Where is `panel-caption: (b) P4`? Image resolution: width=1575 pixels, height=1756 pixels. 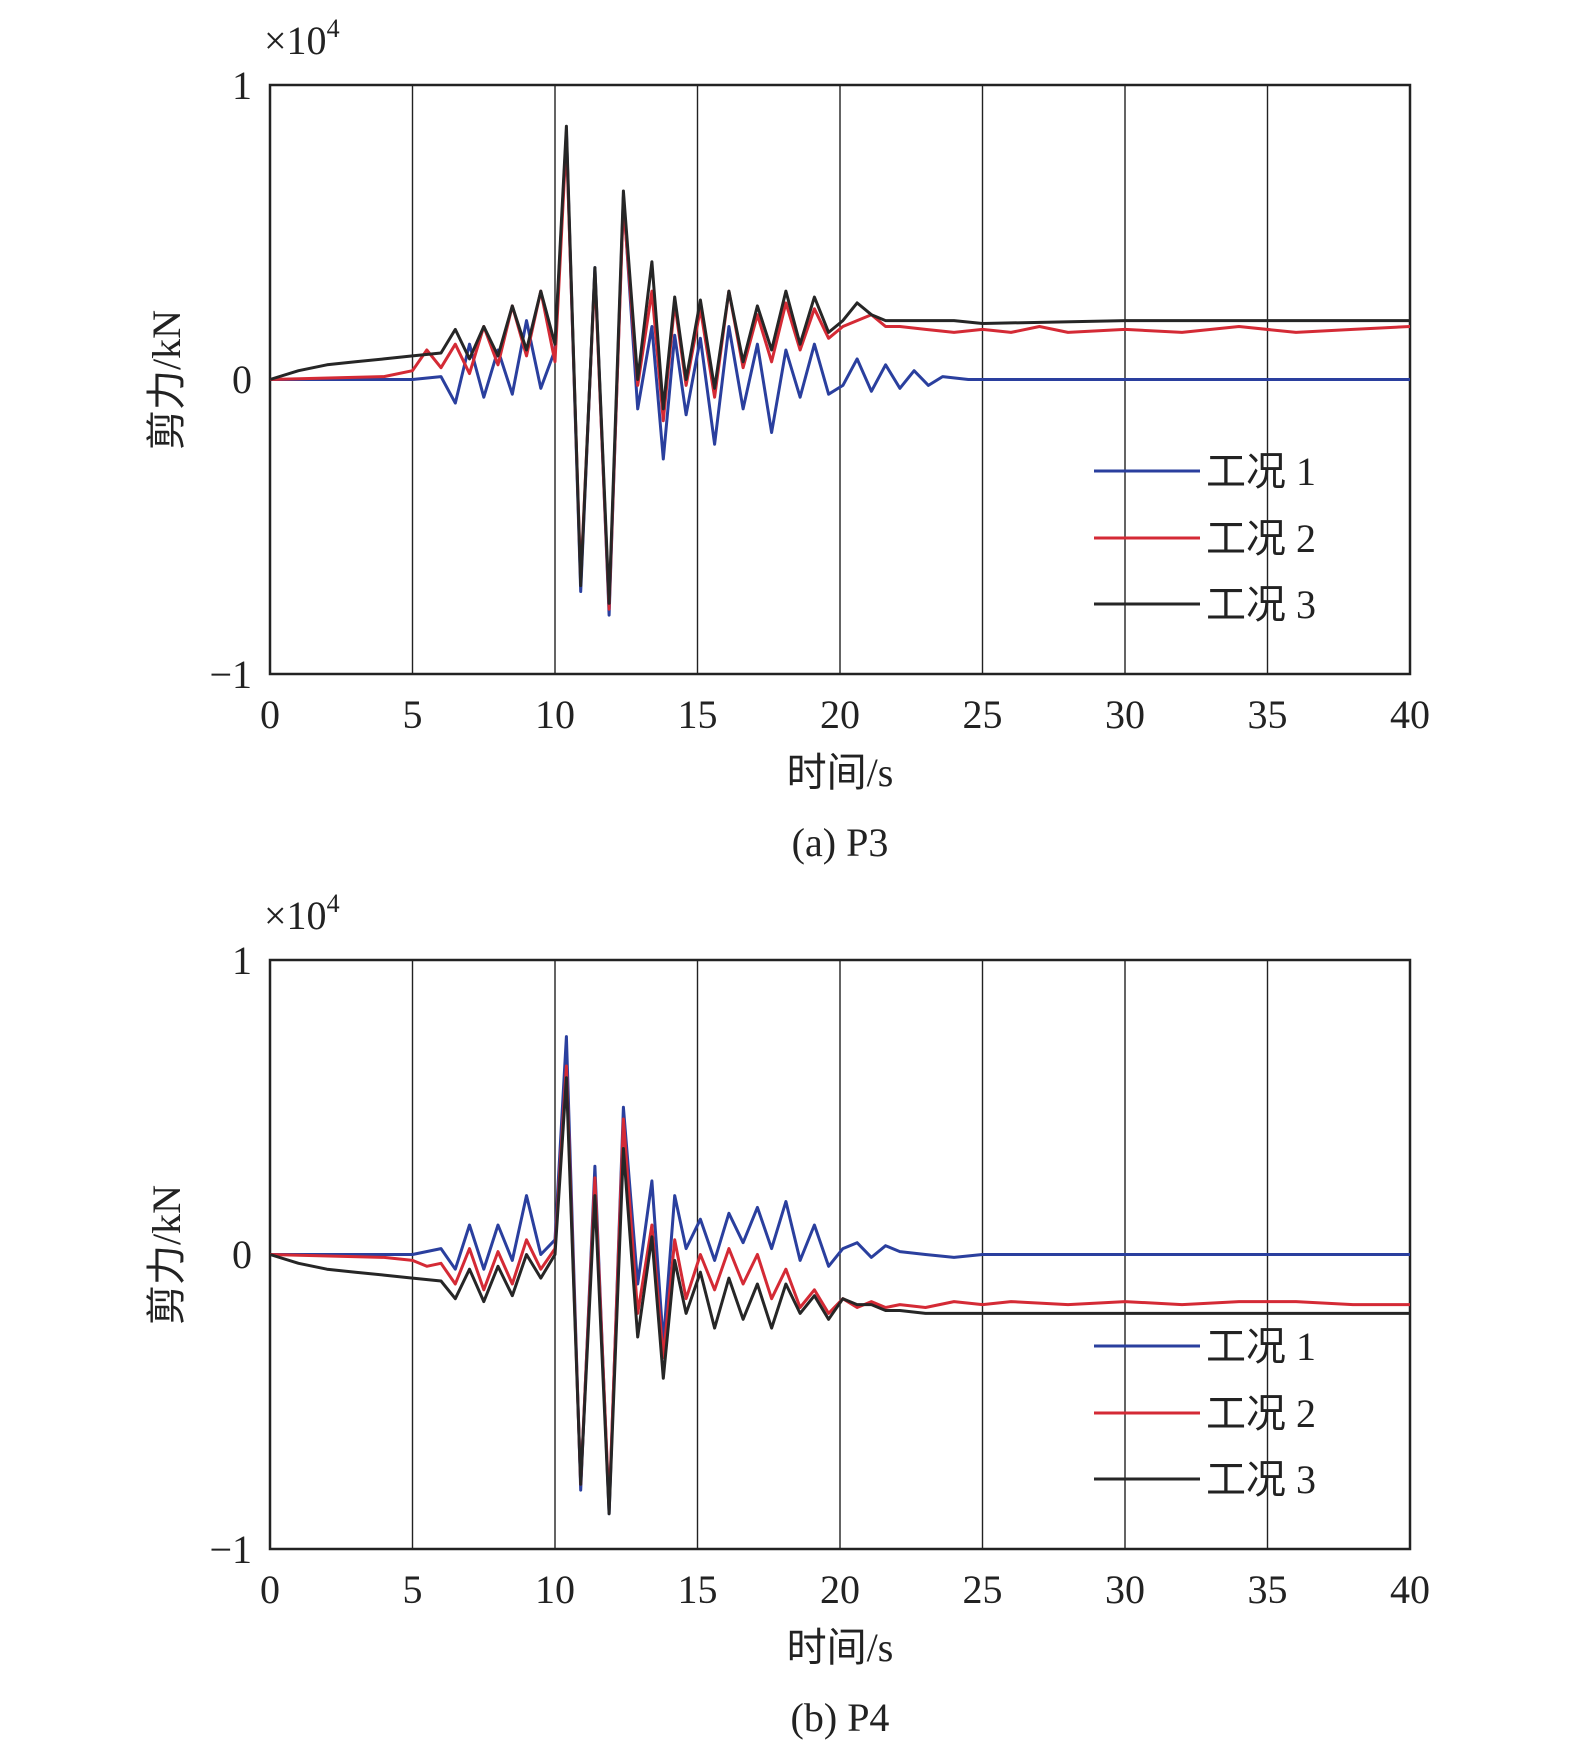
panel-caption: (b) P4 is located at coordinates (840, 1717).